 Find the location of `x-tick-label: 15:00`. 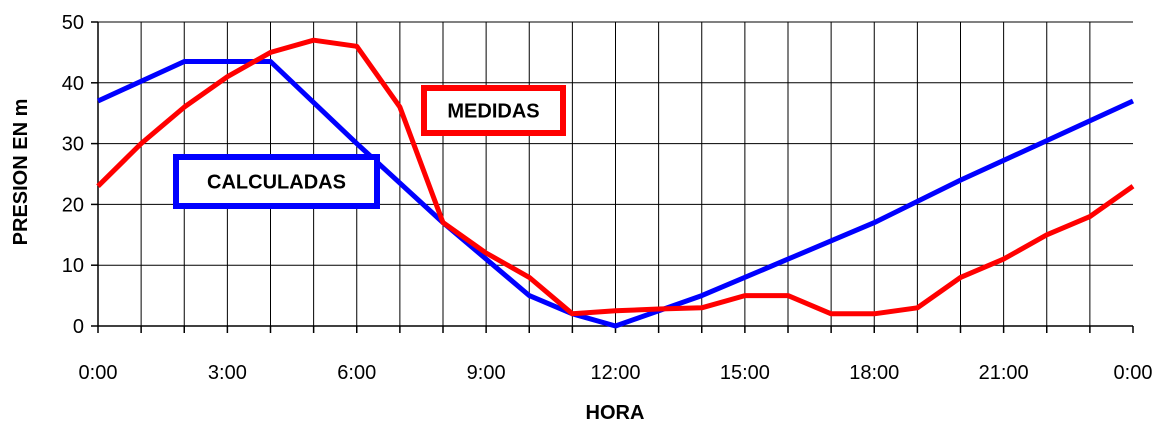

x-tick-label: 15:00 is located at coordinates (745, 373).